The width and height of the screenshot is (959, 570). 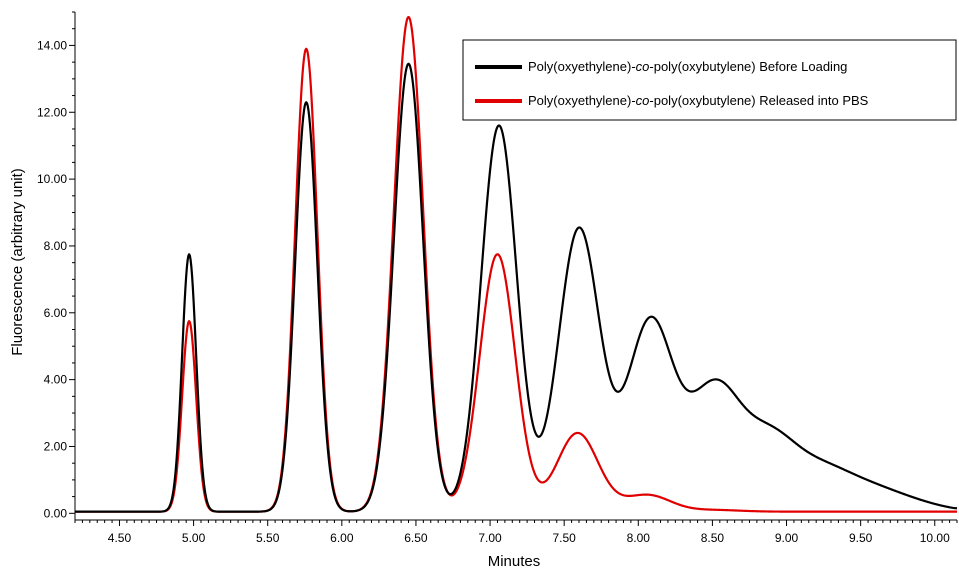 I want to click on x-tick-label: 5.00, so click(x=194, y=538).